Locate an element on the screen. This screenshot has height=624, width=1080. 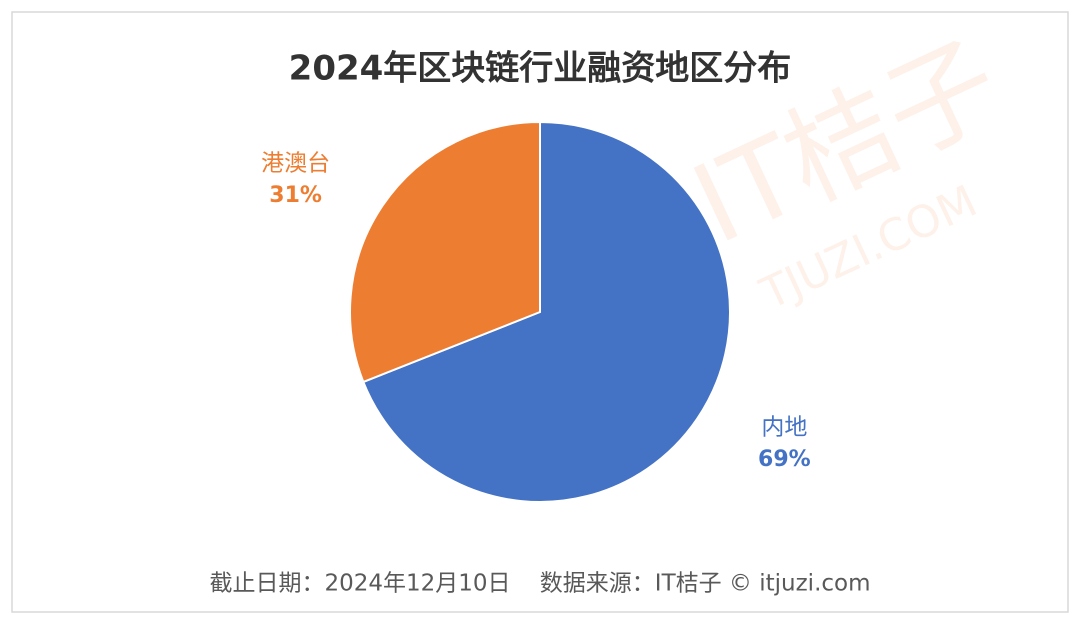
footer: 截止日期：2024年12月10日 数据来源：IT桔子 © itjuzi.com is located at coordinates (539, 584).